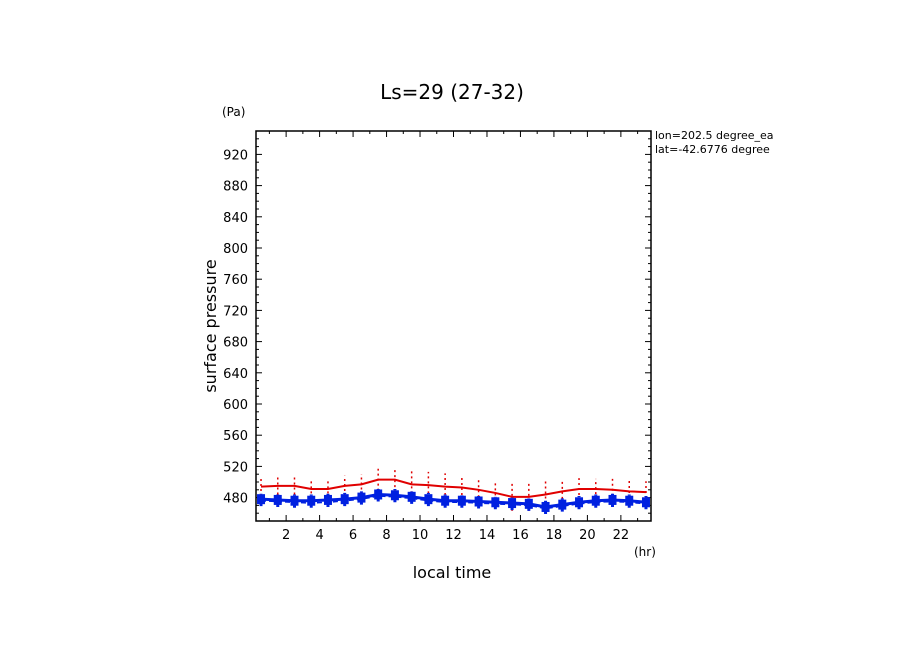  I want to click on x-unit-label: (hr), so click(645, 552).